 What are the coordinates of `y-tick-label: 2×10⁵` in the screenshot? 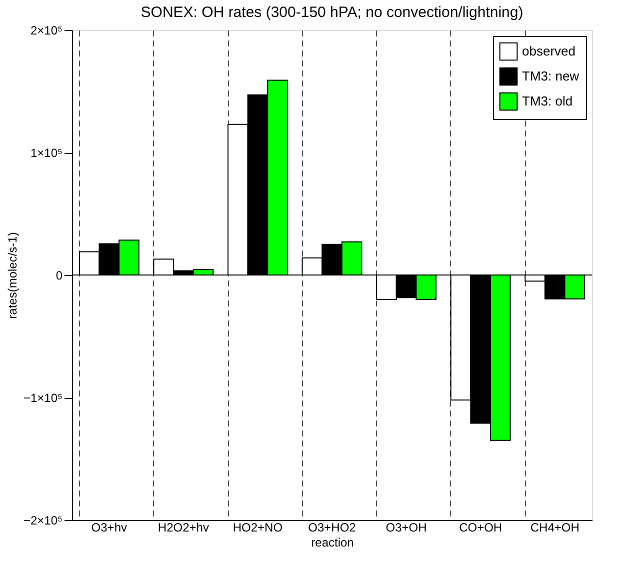 It's located at (46, 31).